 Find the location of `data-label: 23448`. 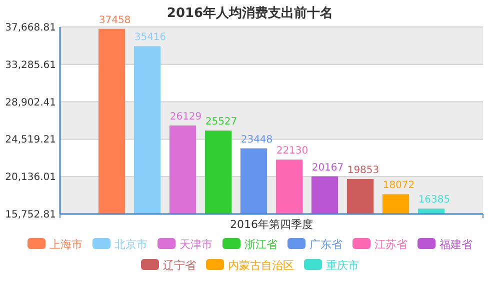

data-label: 23448 is located at coordinates (256, 140).